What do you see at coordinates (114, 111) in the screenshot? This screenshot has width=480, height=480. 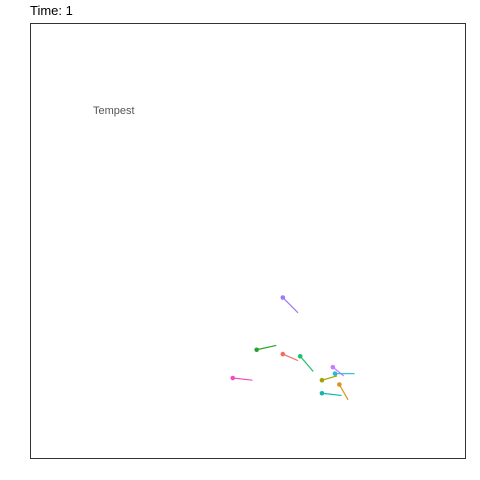 I see `annotation-label: Tempest` at bounding box center [114, 111].